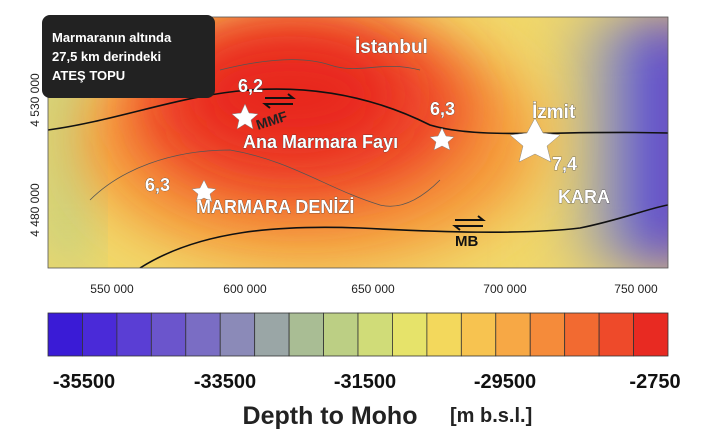 The width and height of the screenshot is (701, 440). What do you see at coordinates (654, 382) in the screenshot?
I see `colorbar-tick-label: -2750` at bounding box center [654, 382].